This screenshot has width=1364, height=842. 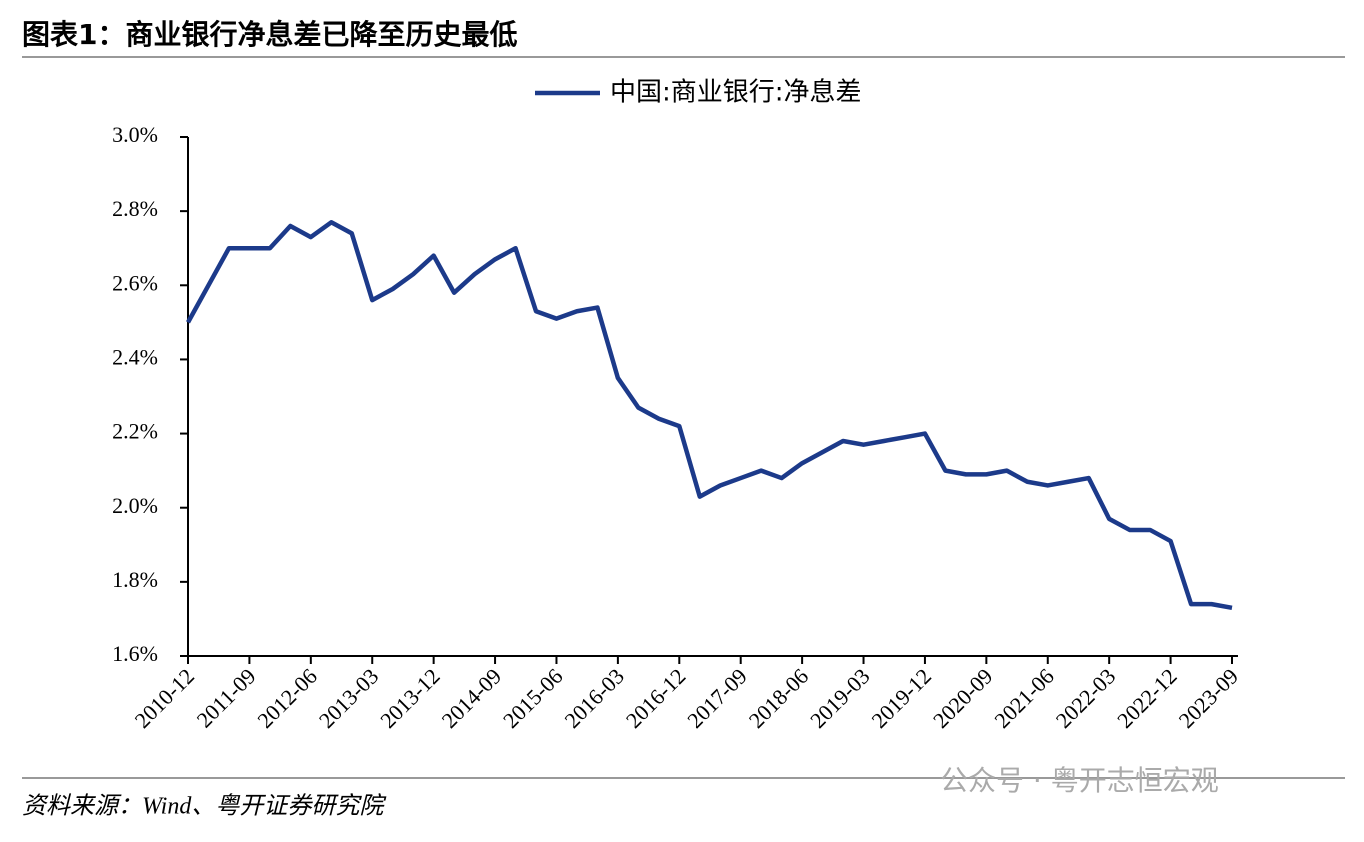 What do you see at coordinates (1209, 698) in the screenshot?
I see `x-tick-label: 2023-09` at bounding box center [1209, 698].